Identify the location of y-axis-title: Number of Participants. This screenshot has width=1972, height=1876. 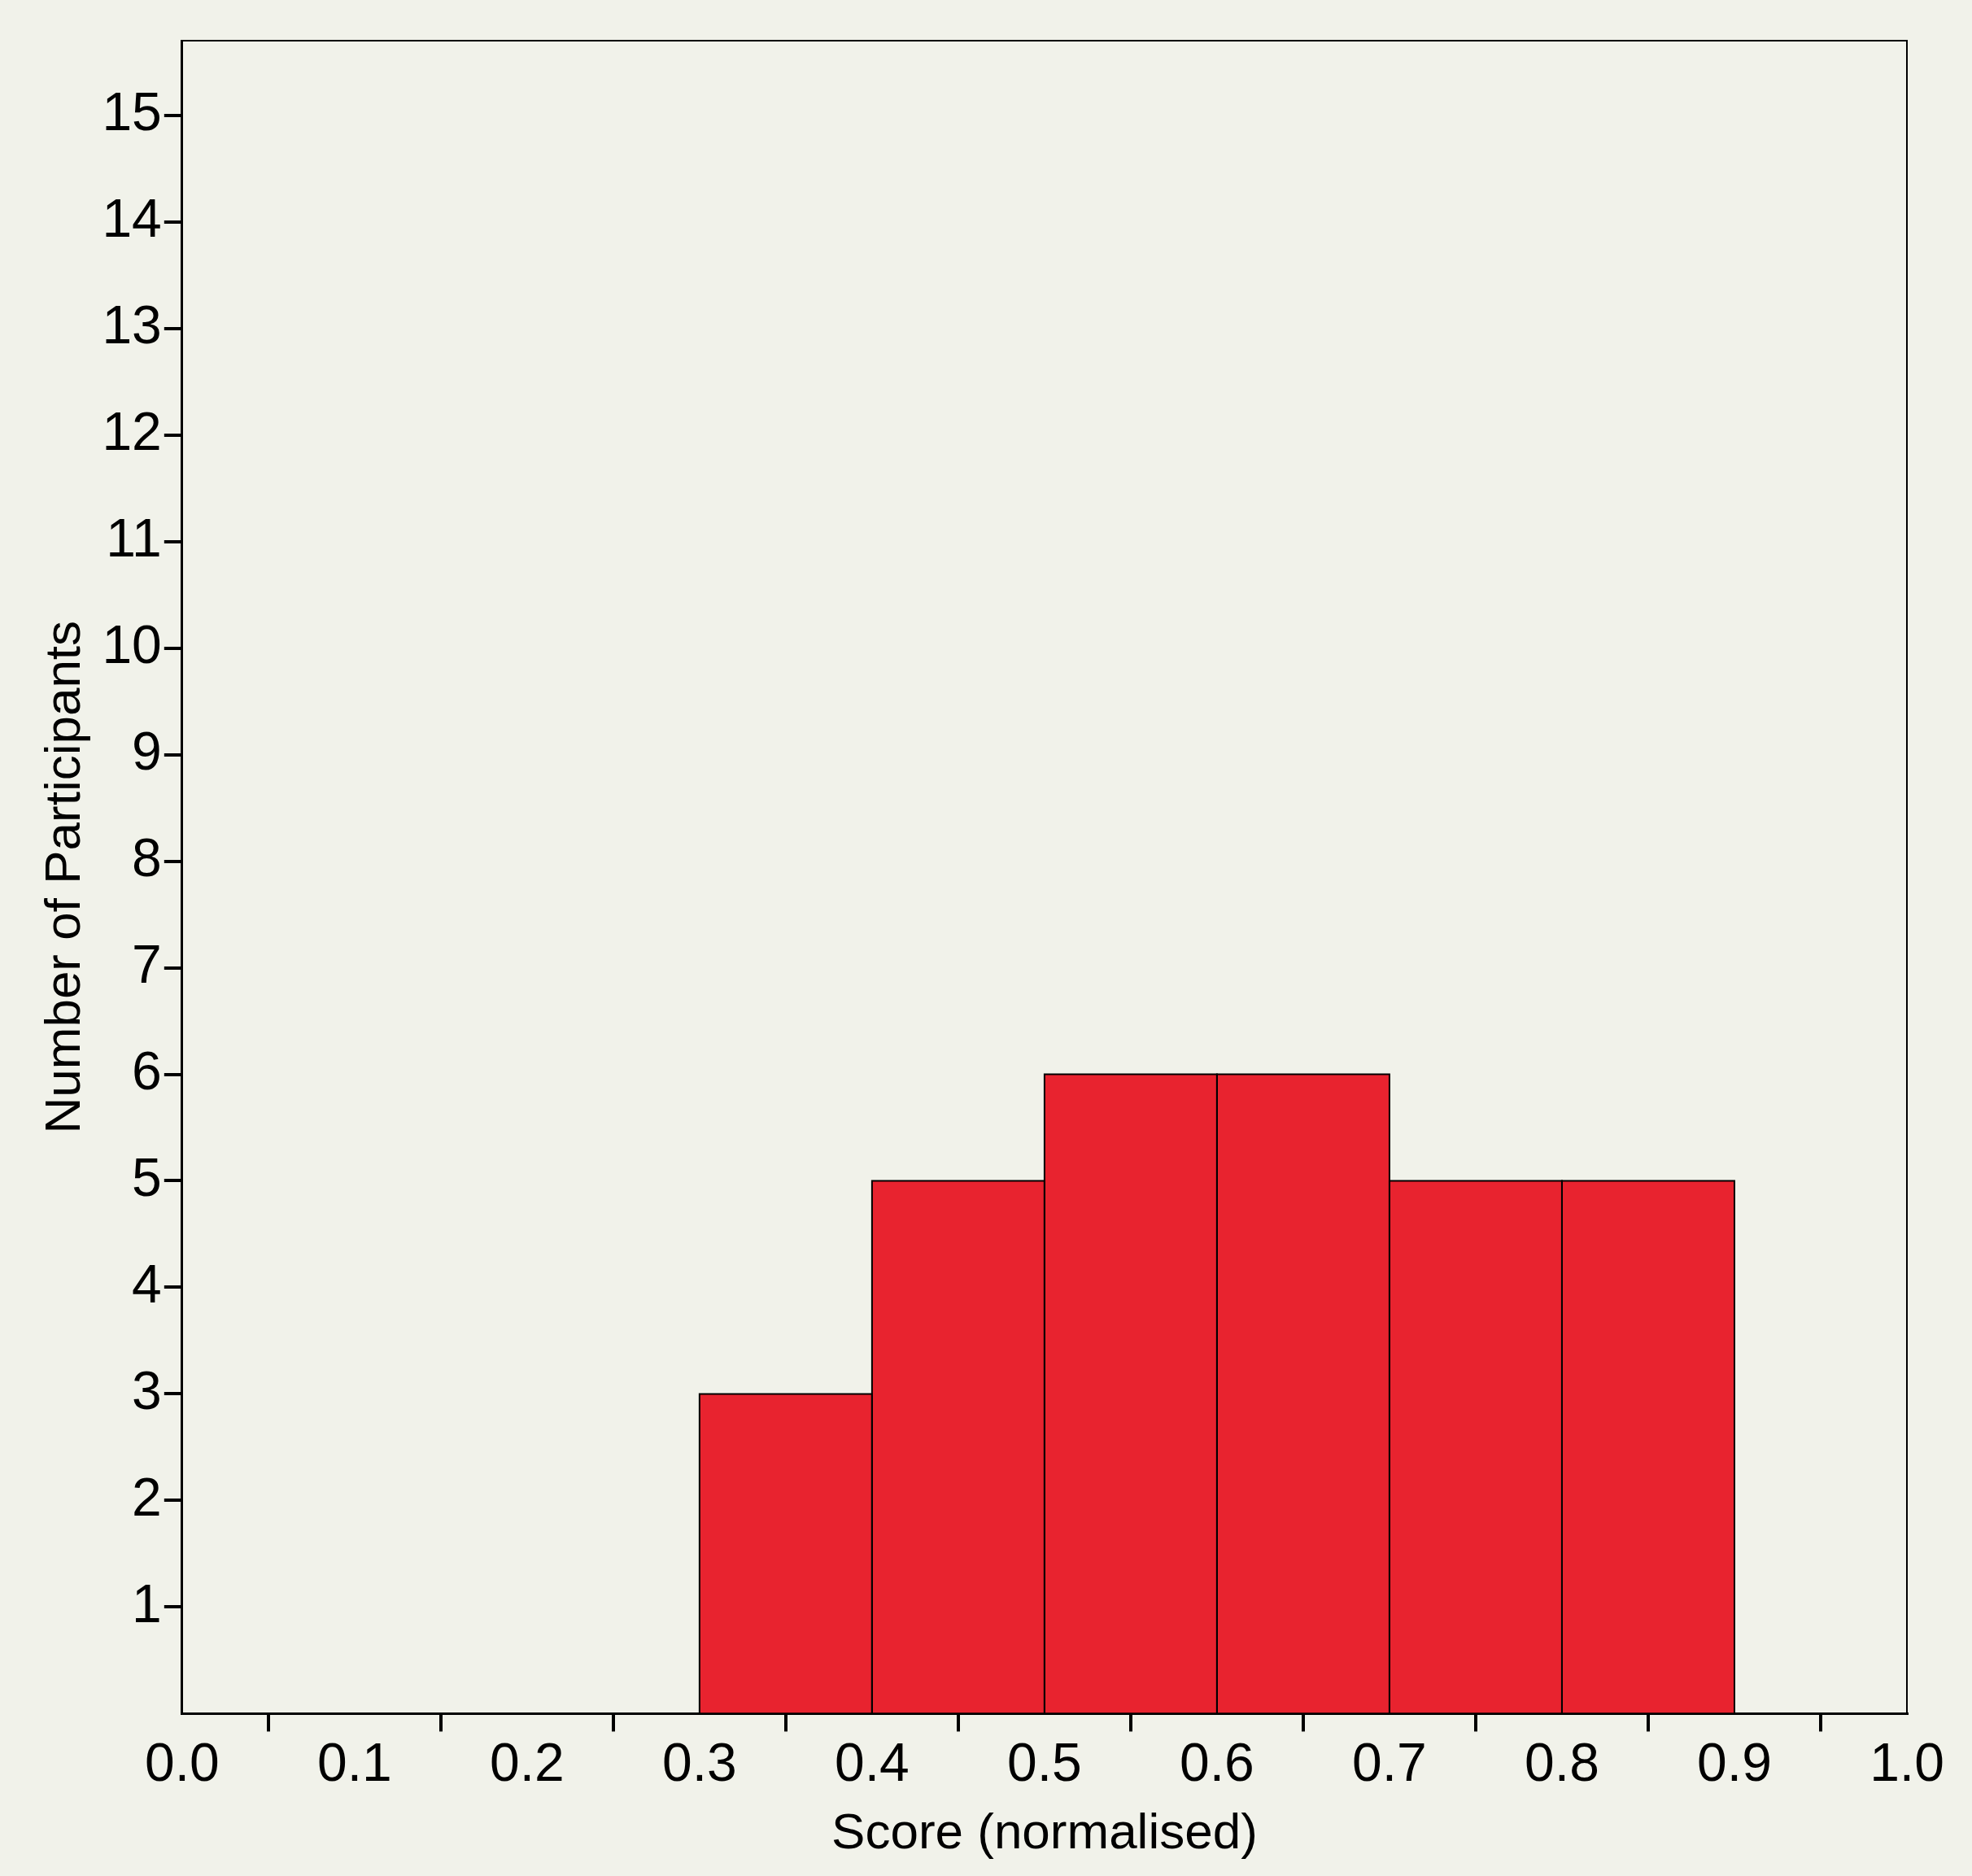
(63, 877).